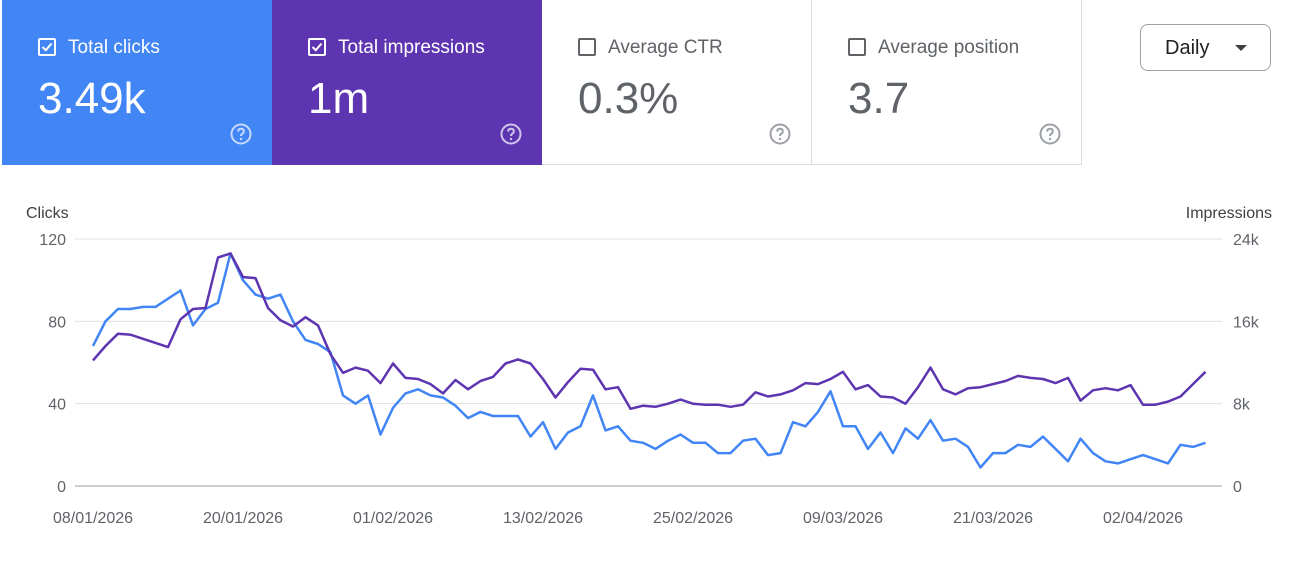 This screenshot has width=1291, height=567. Describe the element at coordinates (665, 47) in the screenshot. I see `metric-label: Average CTR` at that location.